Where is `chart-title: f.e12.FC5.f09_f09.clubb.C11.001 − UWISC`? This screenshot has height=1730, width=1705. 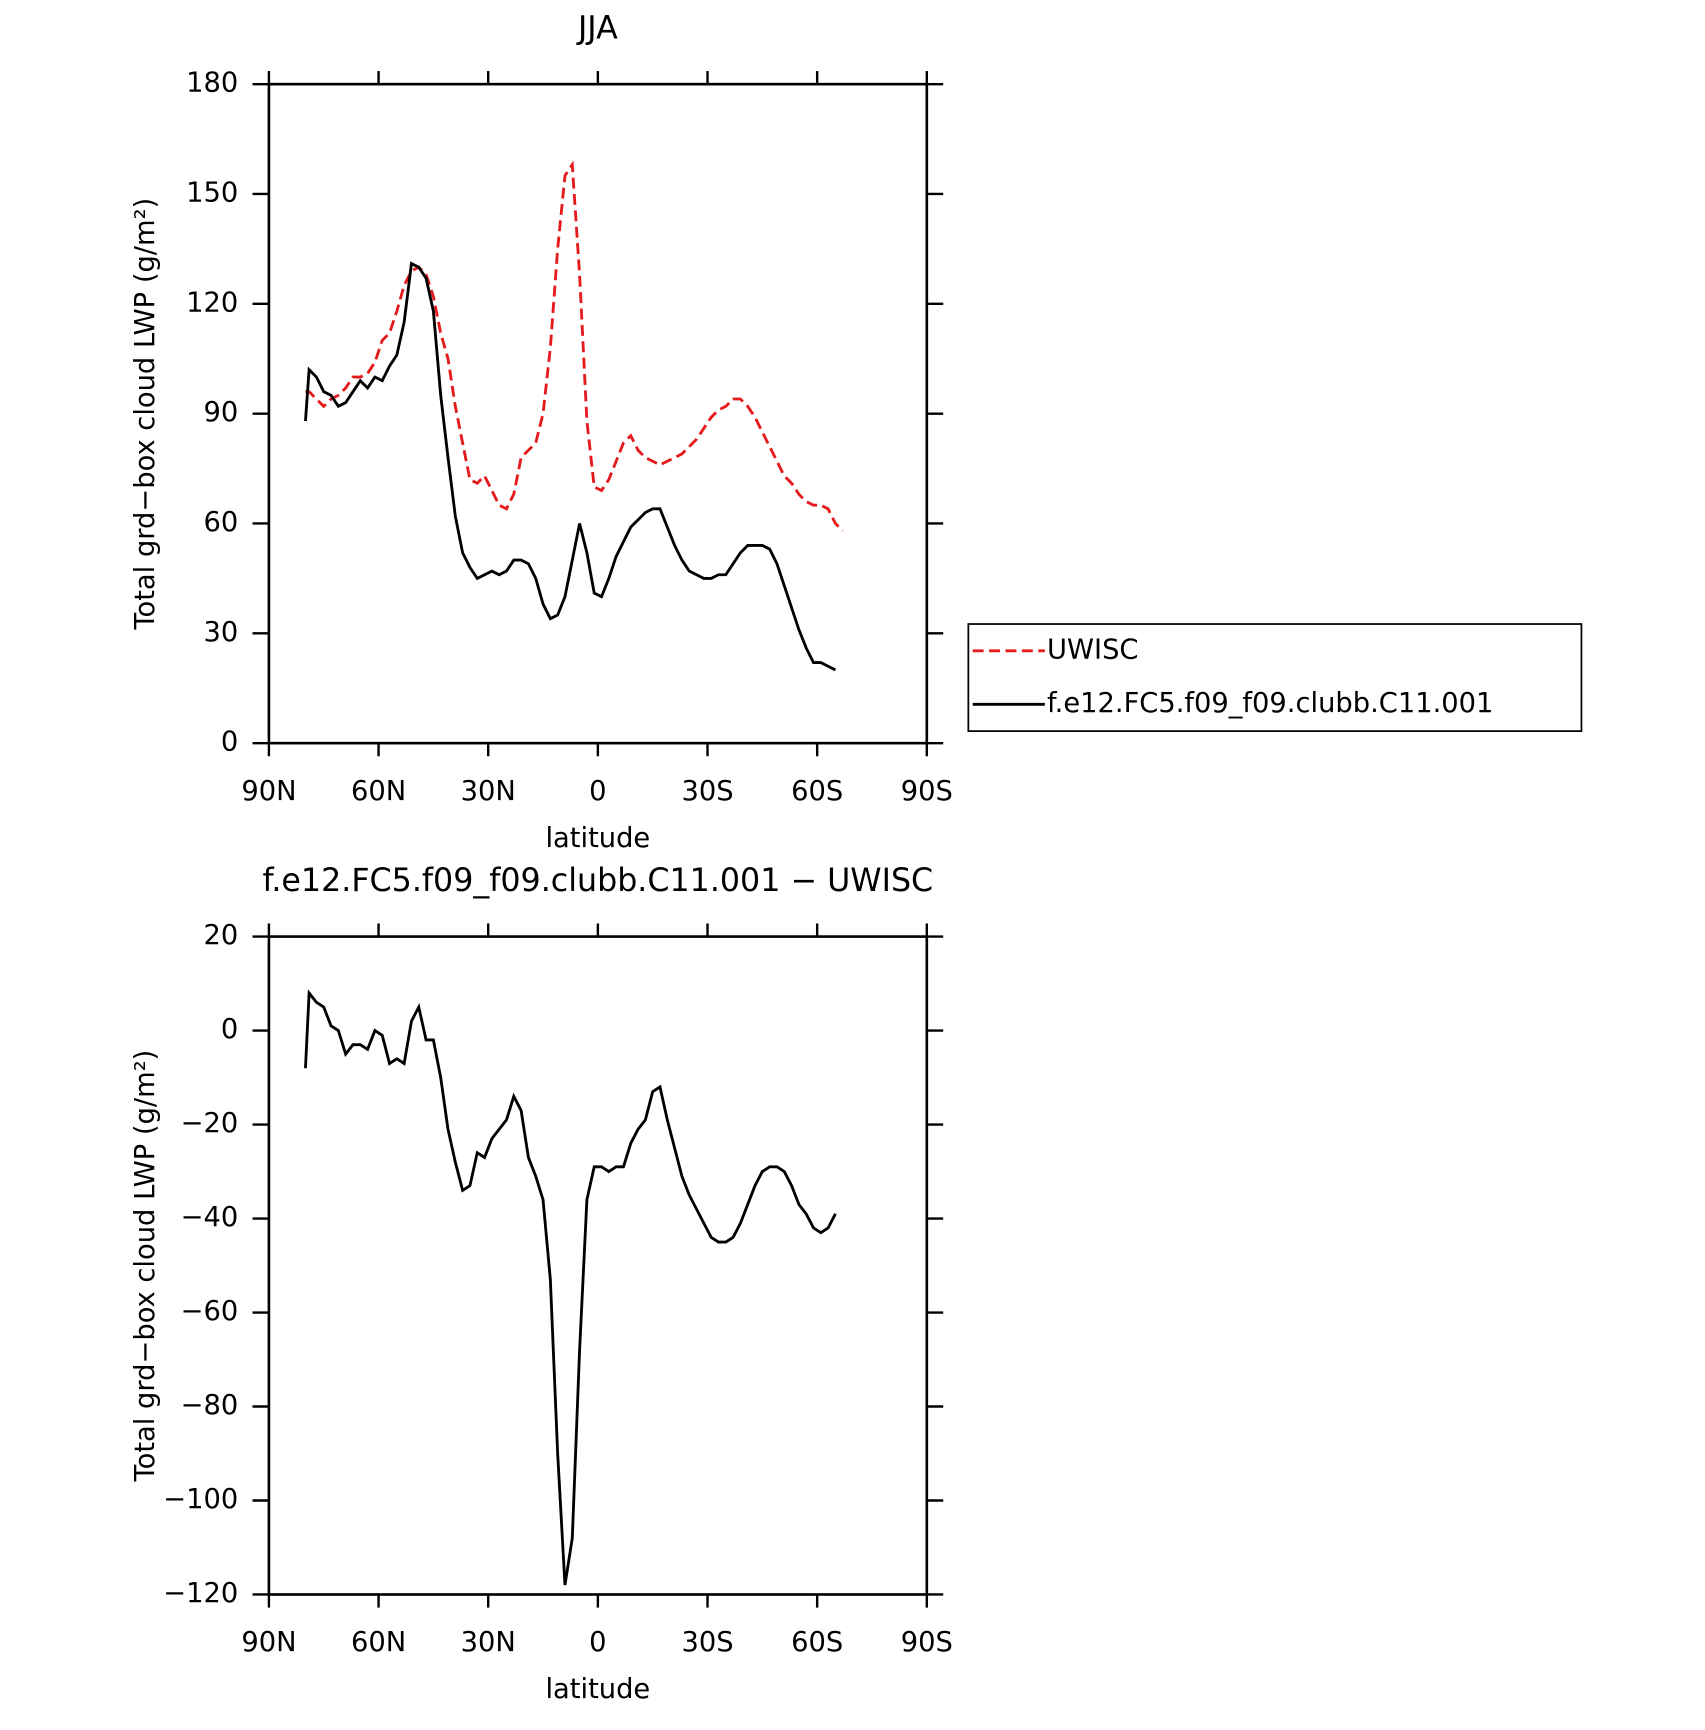
chart-title: f.e12.FC5.f09_f09.clubb.C11.001 − UWISC is located at coordinates (598, 881).